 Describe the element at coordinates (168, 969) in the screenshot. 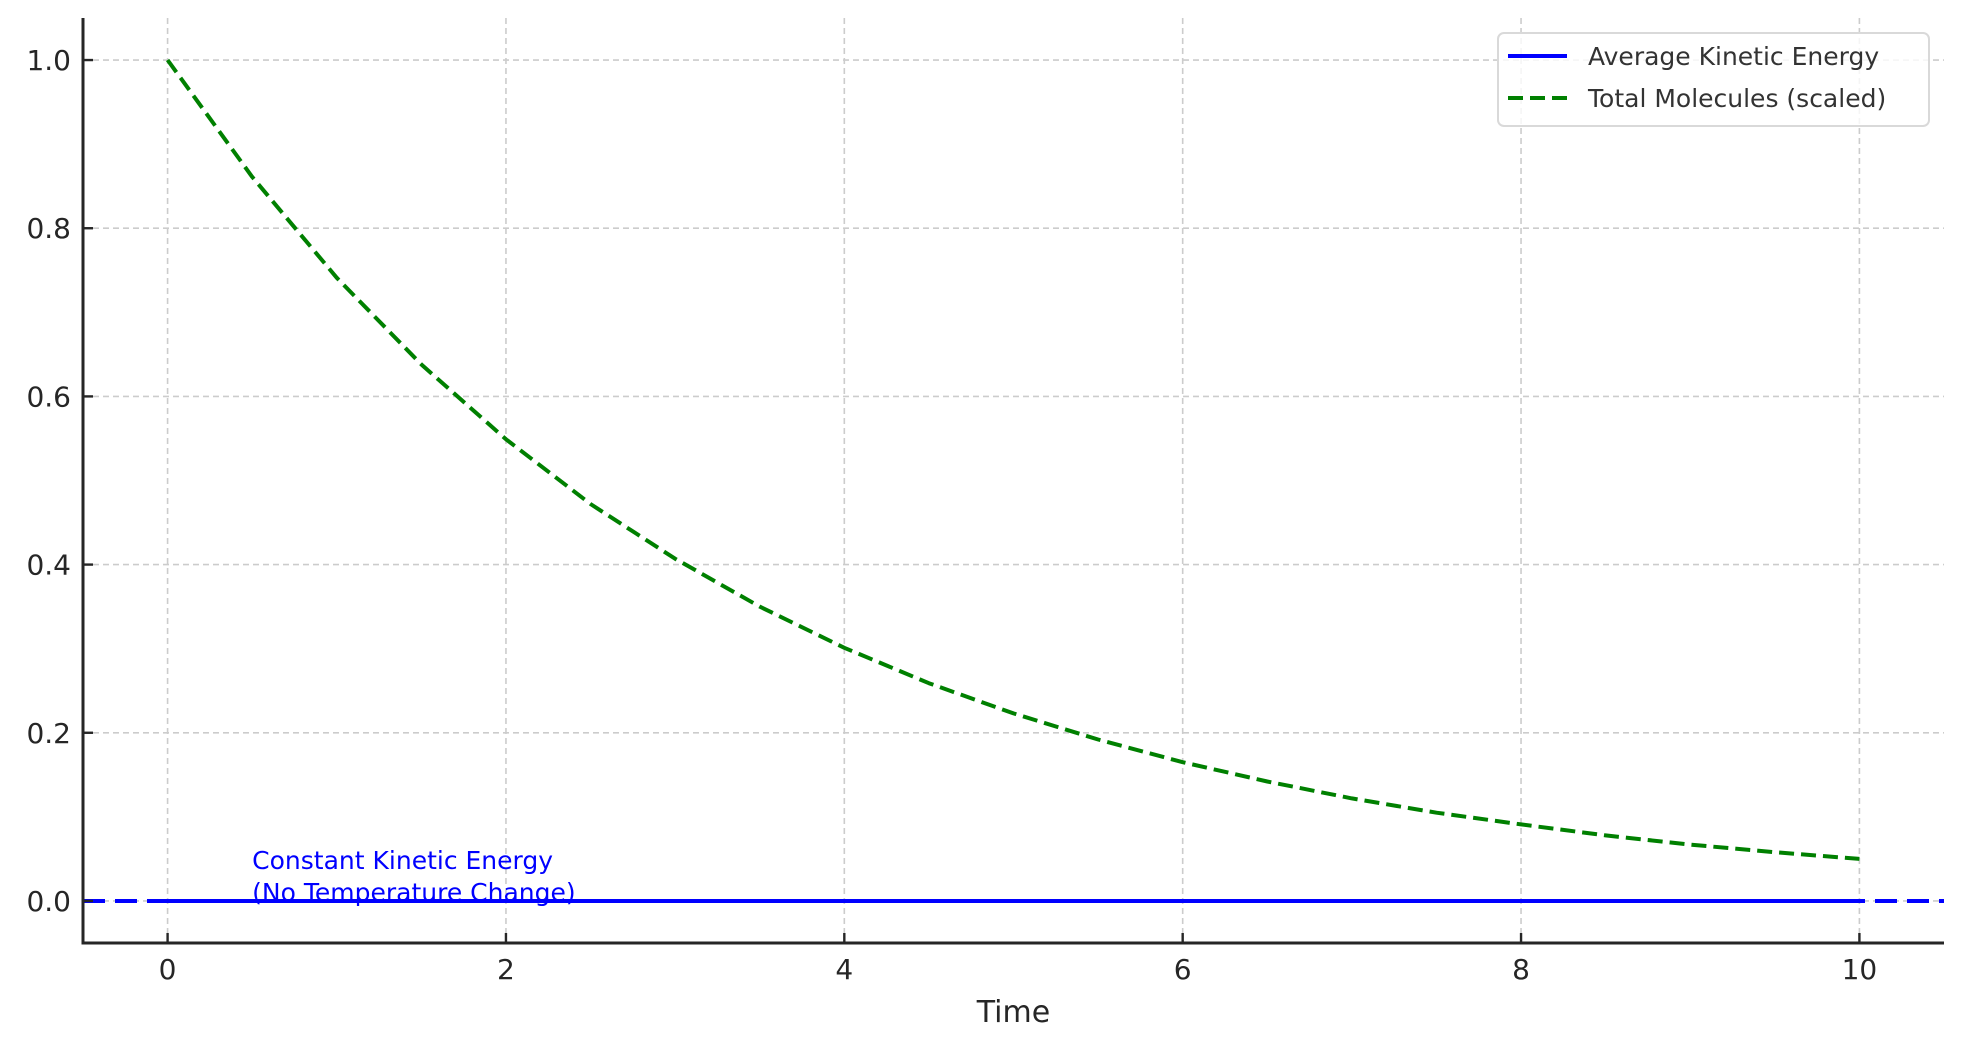

I see `x-tick-label: 0` at that location.